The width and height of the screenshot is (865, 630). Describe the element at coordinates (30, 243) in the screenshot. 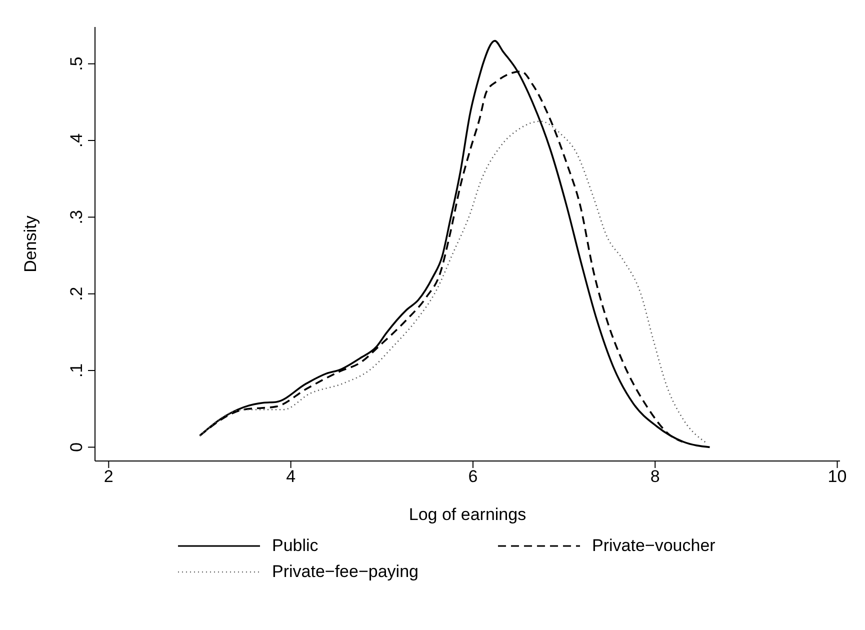

I see `y-axis-title: Density` at that location.